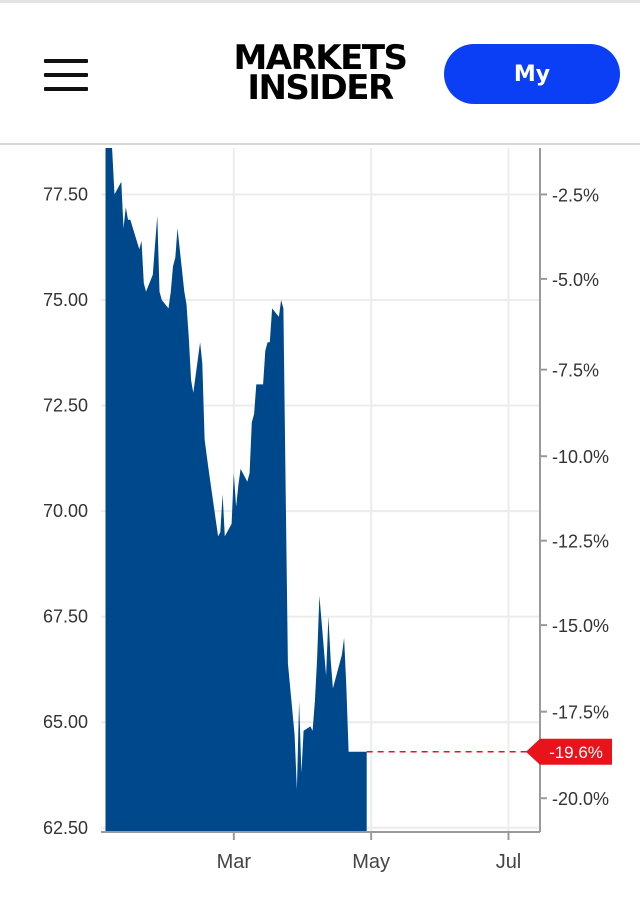 The height and width of the screenshot is (911, 640). What do you see at coordinates (580, 713) in the screenshot?
I see `y2-tick-label: -17.5%` at bounding box center [580, 713].